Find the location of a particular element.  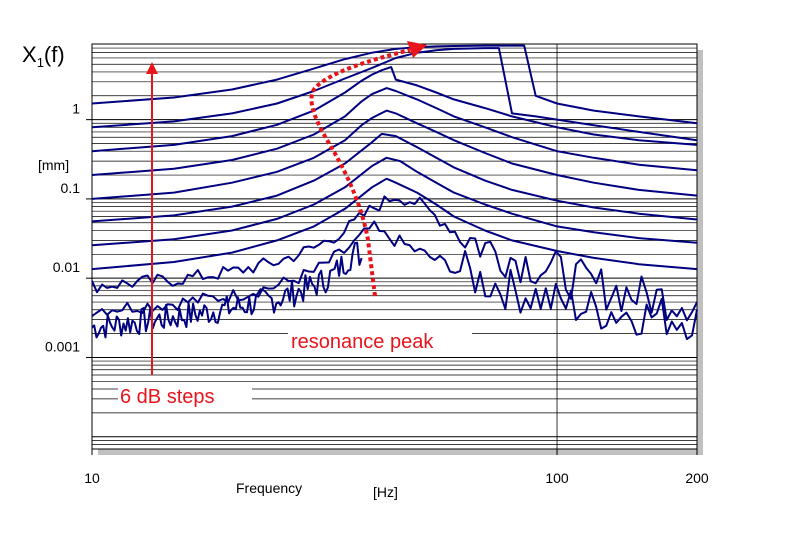

resonance-label-bg is located at coordinates (380, 340).